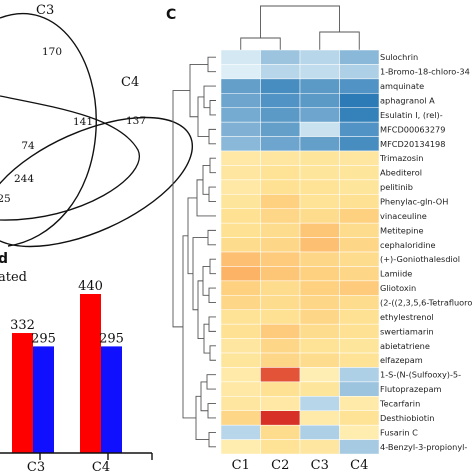 The height and width of the screenshot is (474, 474). I want to click on heatmap-row-label: abietatriene, so click(405, 346).